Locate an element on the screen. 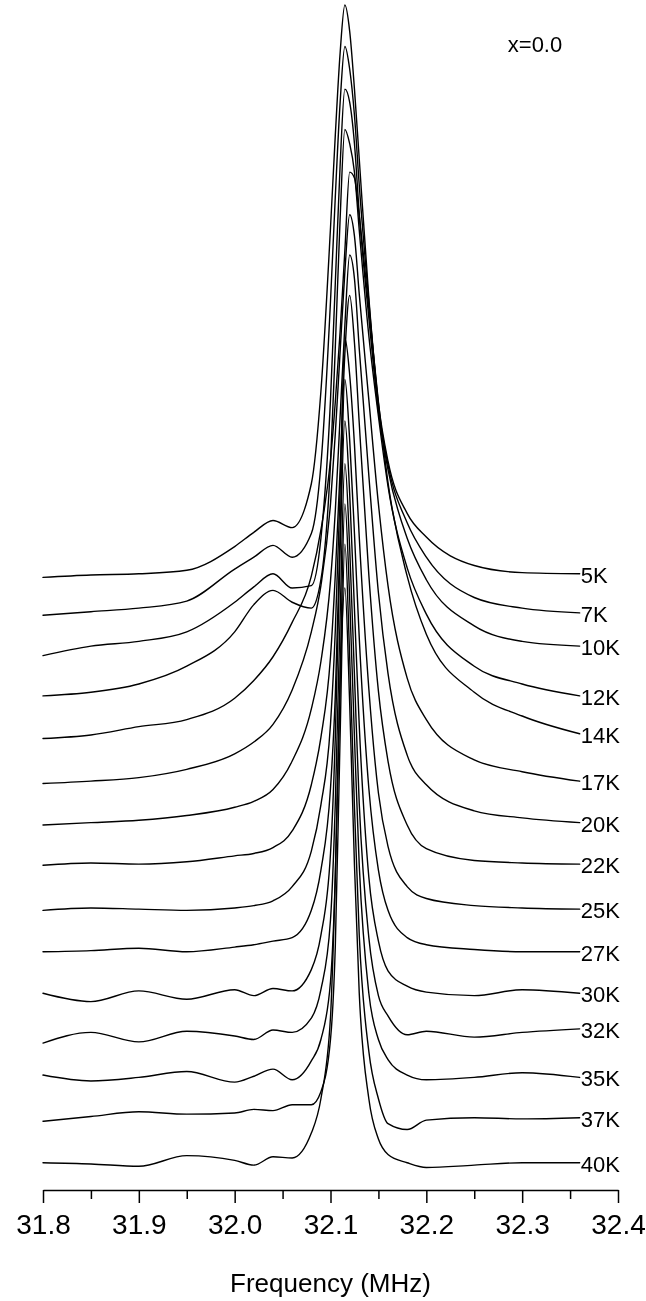  series-label: 30K is located at coordinates (600, 995).